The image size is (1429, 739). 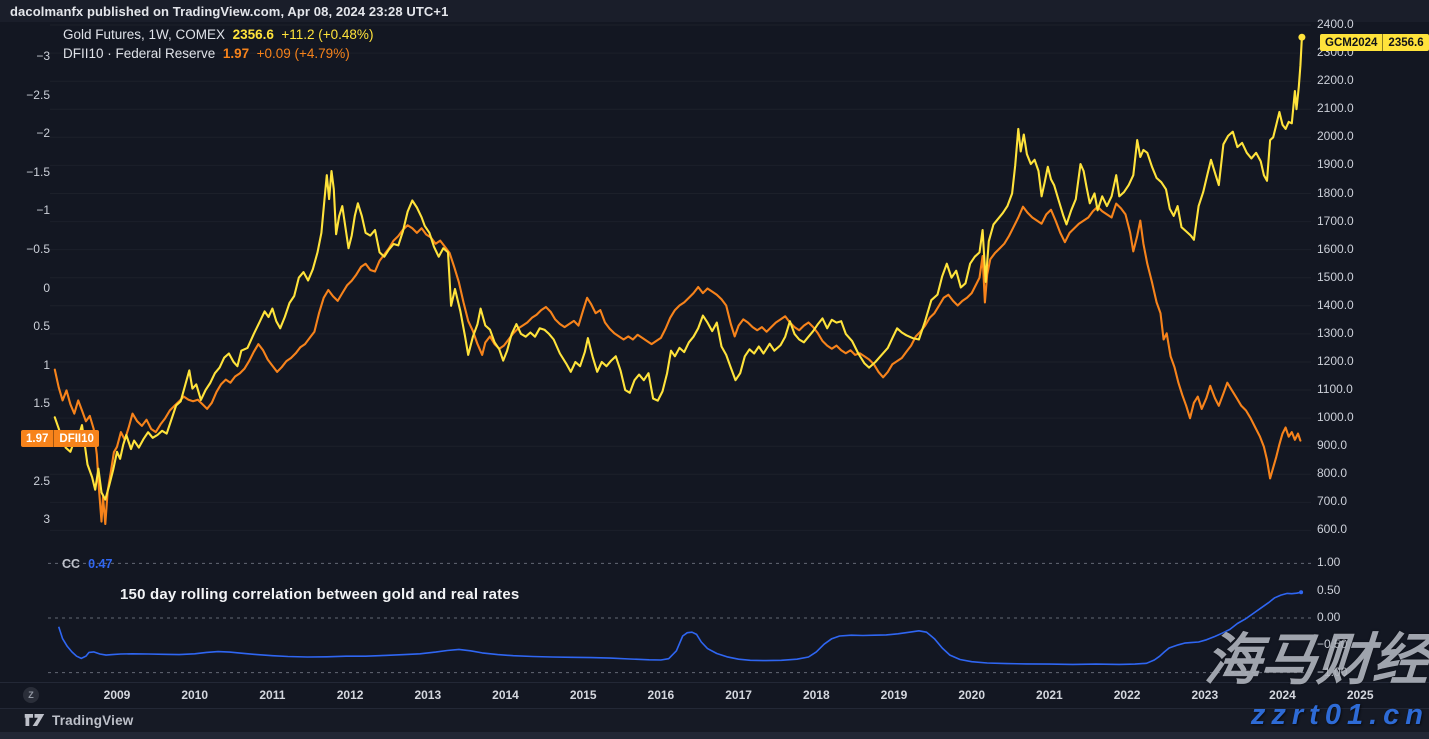 I want to click on dfii10-last-value: 1.97, so click(x=236, y=53).